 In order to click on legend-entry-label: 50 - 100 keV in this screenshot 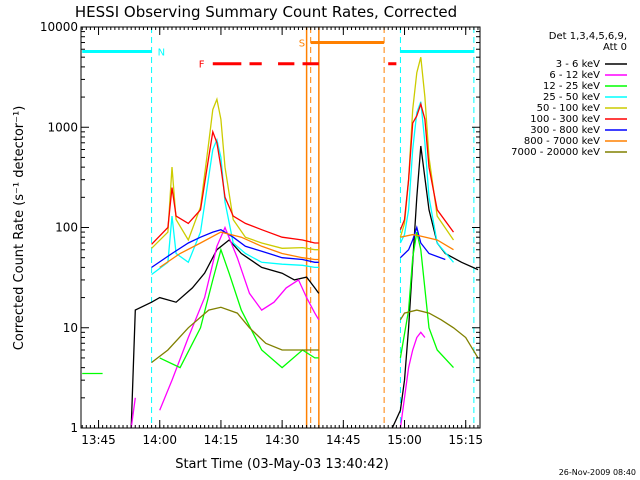, I will do `click(569, 108)`.